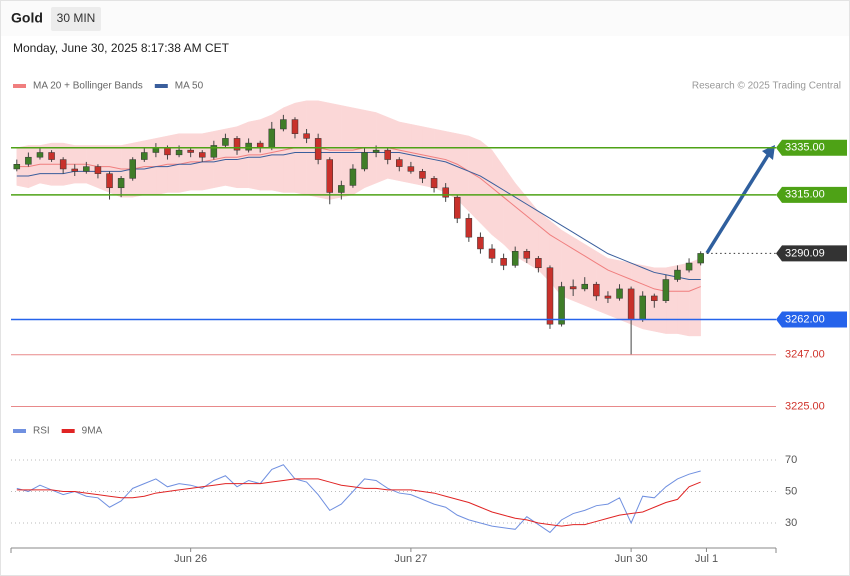 The width and height of the screenshot is (850, 576). What do you see at coordinates (88, 86) in the screenshot?
I see `legend-label: MA 20 + Bollinger Bands` at bounding box center [88, 86].